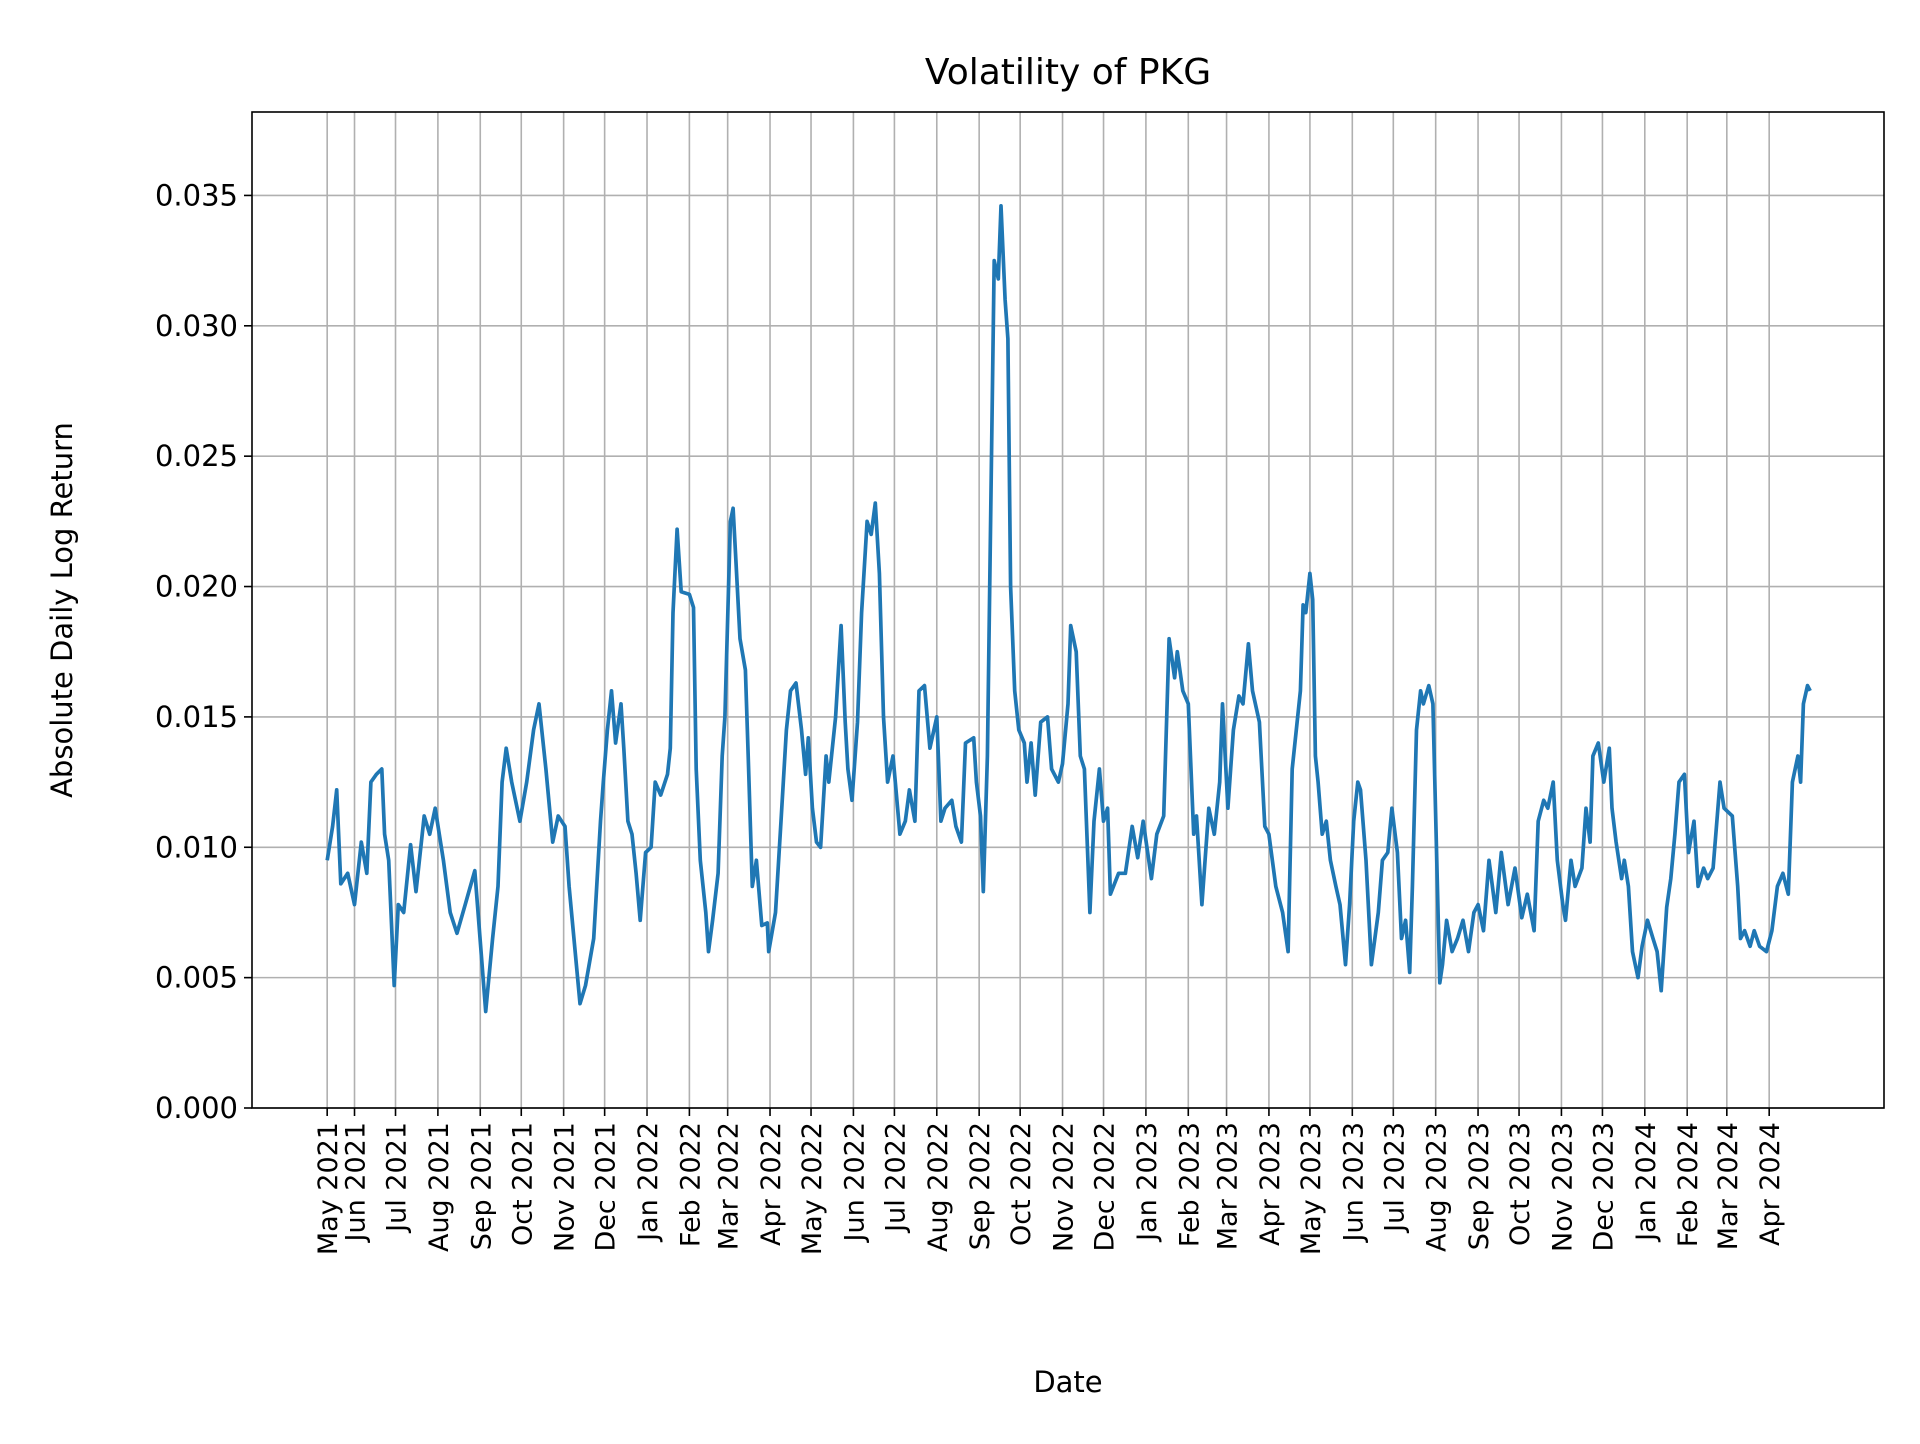 The image size is (1920, 1444). What do you see at coordinates (397, 1178) in the screenshot?
I see `x-tick-label: Jul 2021` at bounding box center [397, 1178].